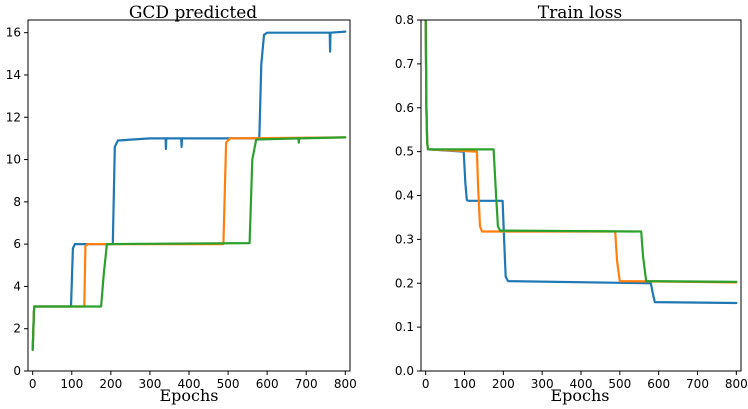  I want to click on y-tick-label: 0.0, so click(404, 371).